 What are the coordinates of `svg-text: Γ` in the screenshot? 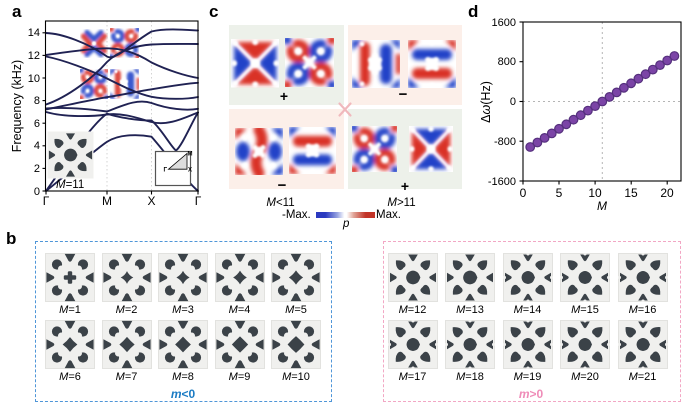 It's located at (166, 171).